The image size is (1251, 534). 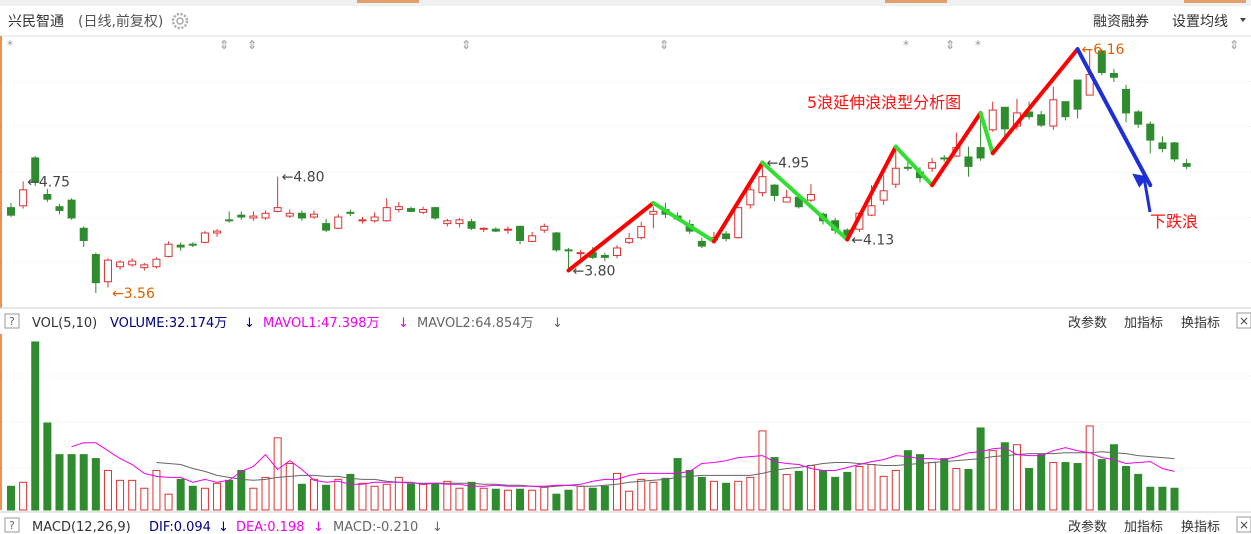 I want to click on vol-switch-indicator-button: 换指标, so click(x=1200, y=323).